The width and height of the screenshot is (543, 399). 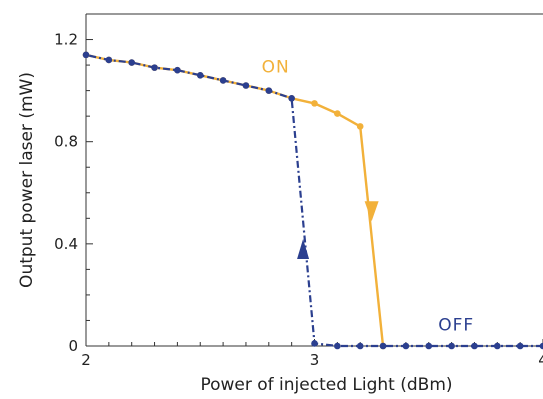 What do you see at coordinates (326, 385) in the screenshot?
I see `x-axis-label: Power of injected Light (dBm)` at bounding box center [326, 385].